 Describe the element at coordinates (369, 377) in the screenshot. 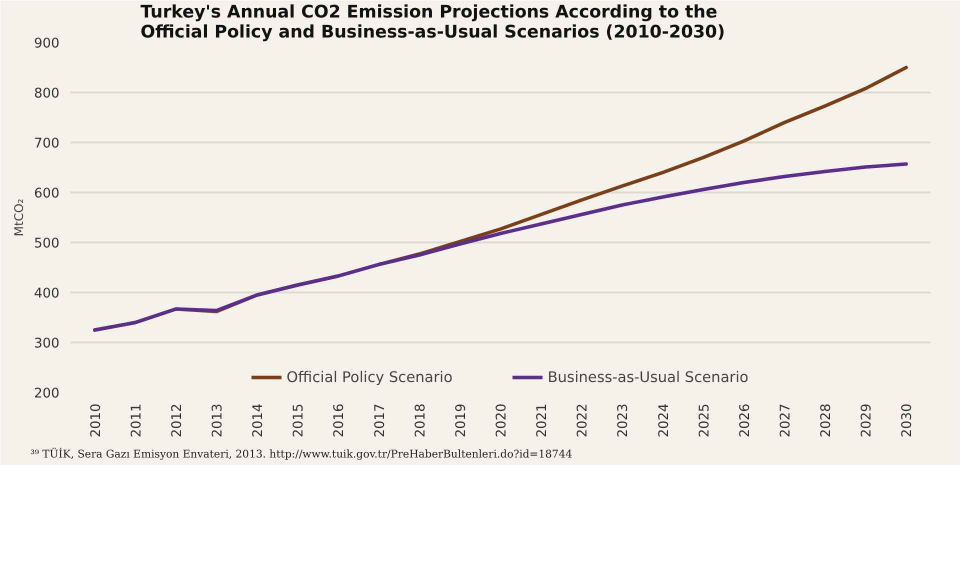

I see `legend-label: Official Policy Scenario` at that location.